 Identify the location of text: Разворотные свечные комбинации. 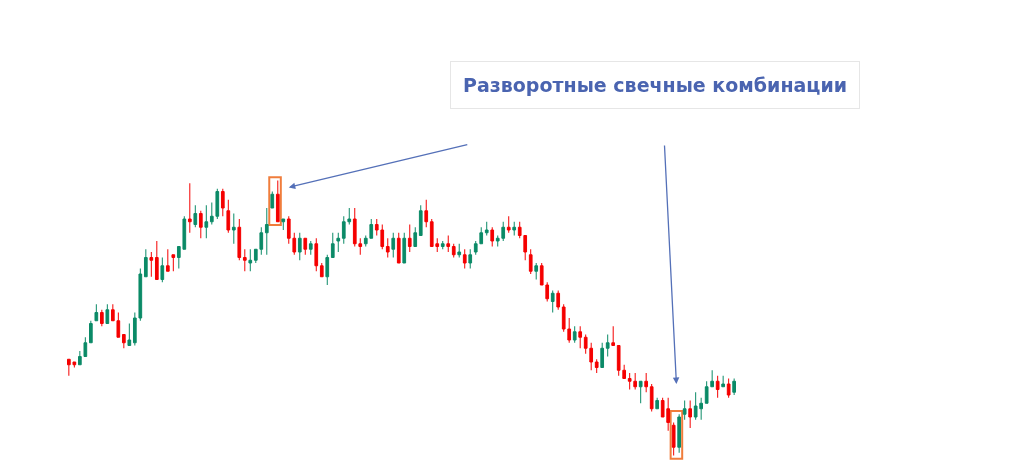
(655, 85).